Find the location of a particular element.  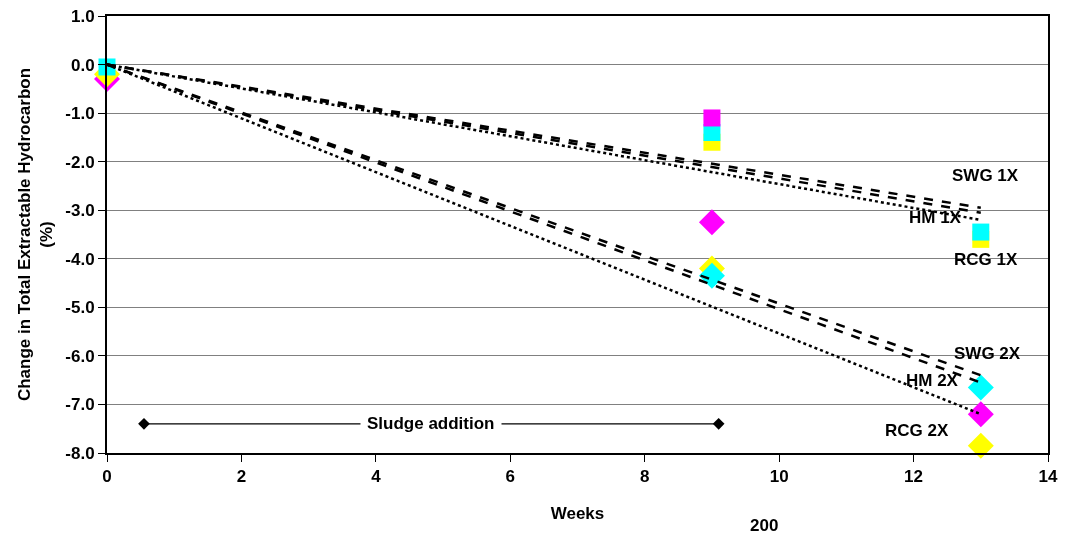

x-tick-label: 0 is located at coordinates (107, 477).